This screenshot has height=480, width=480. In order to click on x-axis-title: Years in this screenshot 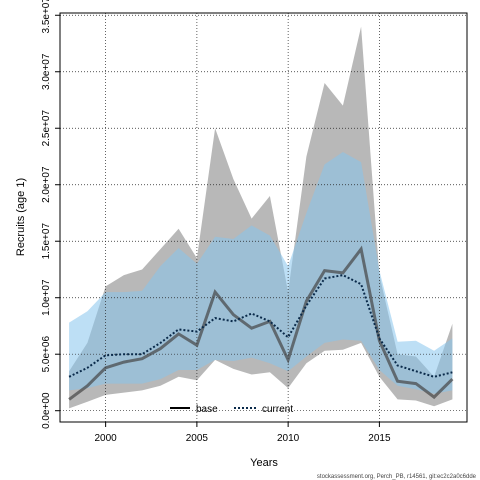, I will do `click(264, 463)`.